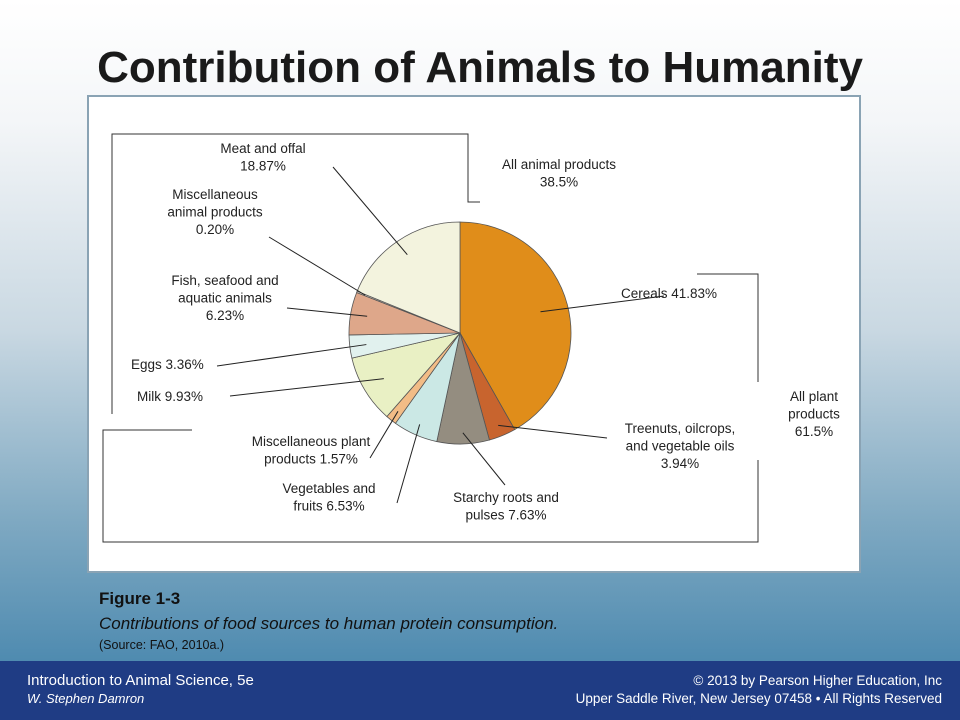 This screenshot has width=960, height=720. I want to click on slice-label-5: Milk 9.93%, so click(170, 396).